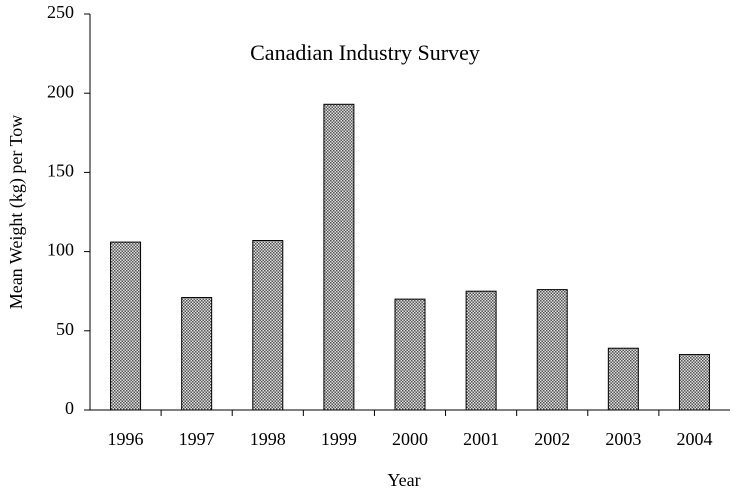  Describe the element at coordinates (126, 439) in the screenshot. I see `x-tick-label: 1996` at that location.